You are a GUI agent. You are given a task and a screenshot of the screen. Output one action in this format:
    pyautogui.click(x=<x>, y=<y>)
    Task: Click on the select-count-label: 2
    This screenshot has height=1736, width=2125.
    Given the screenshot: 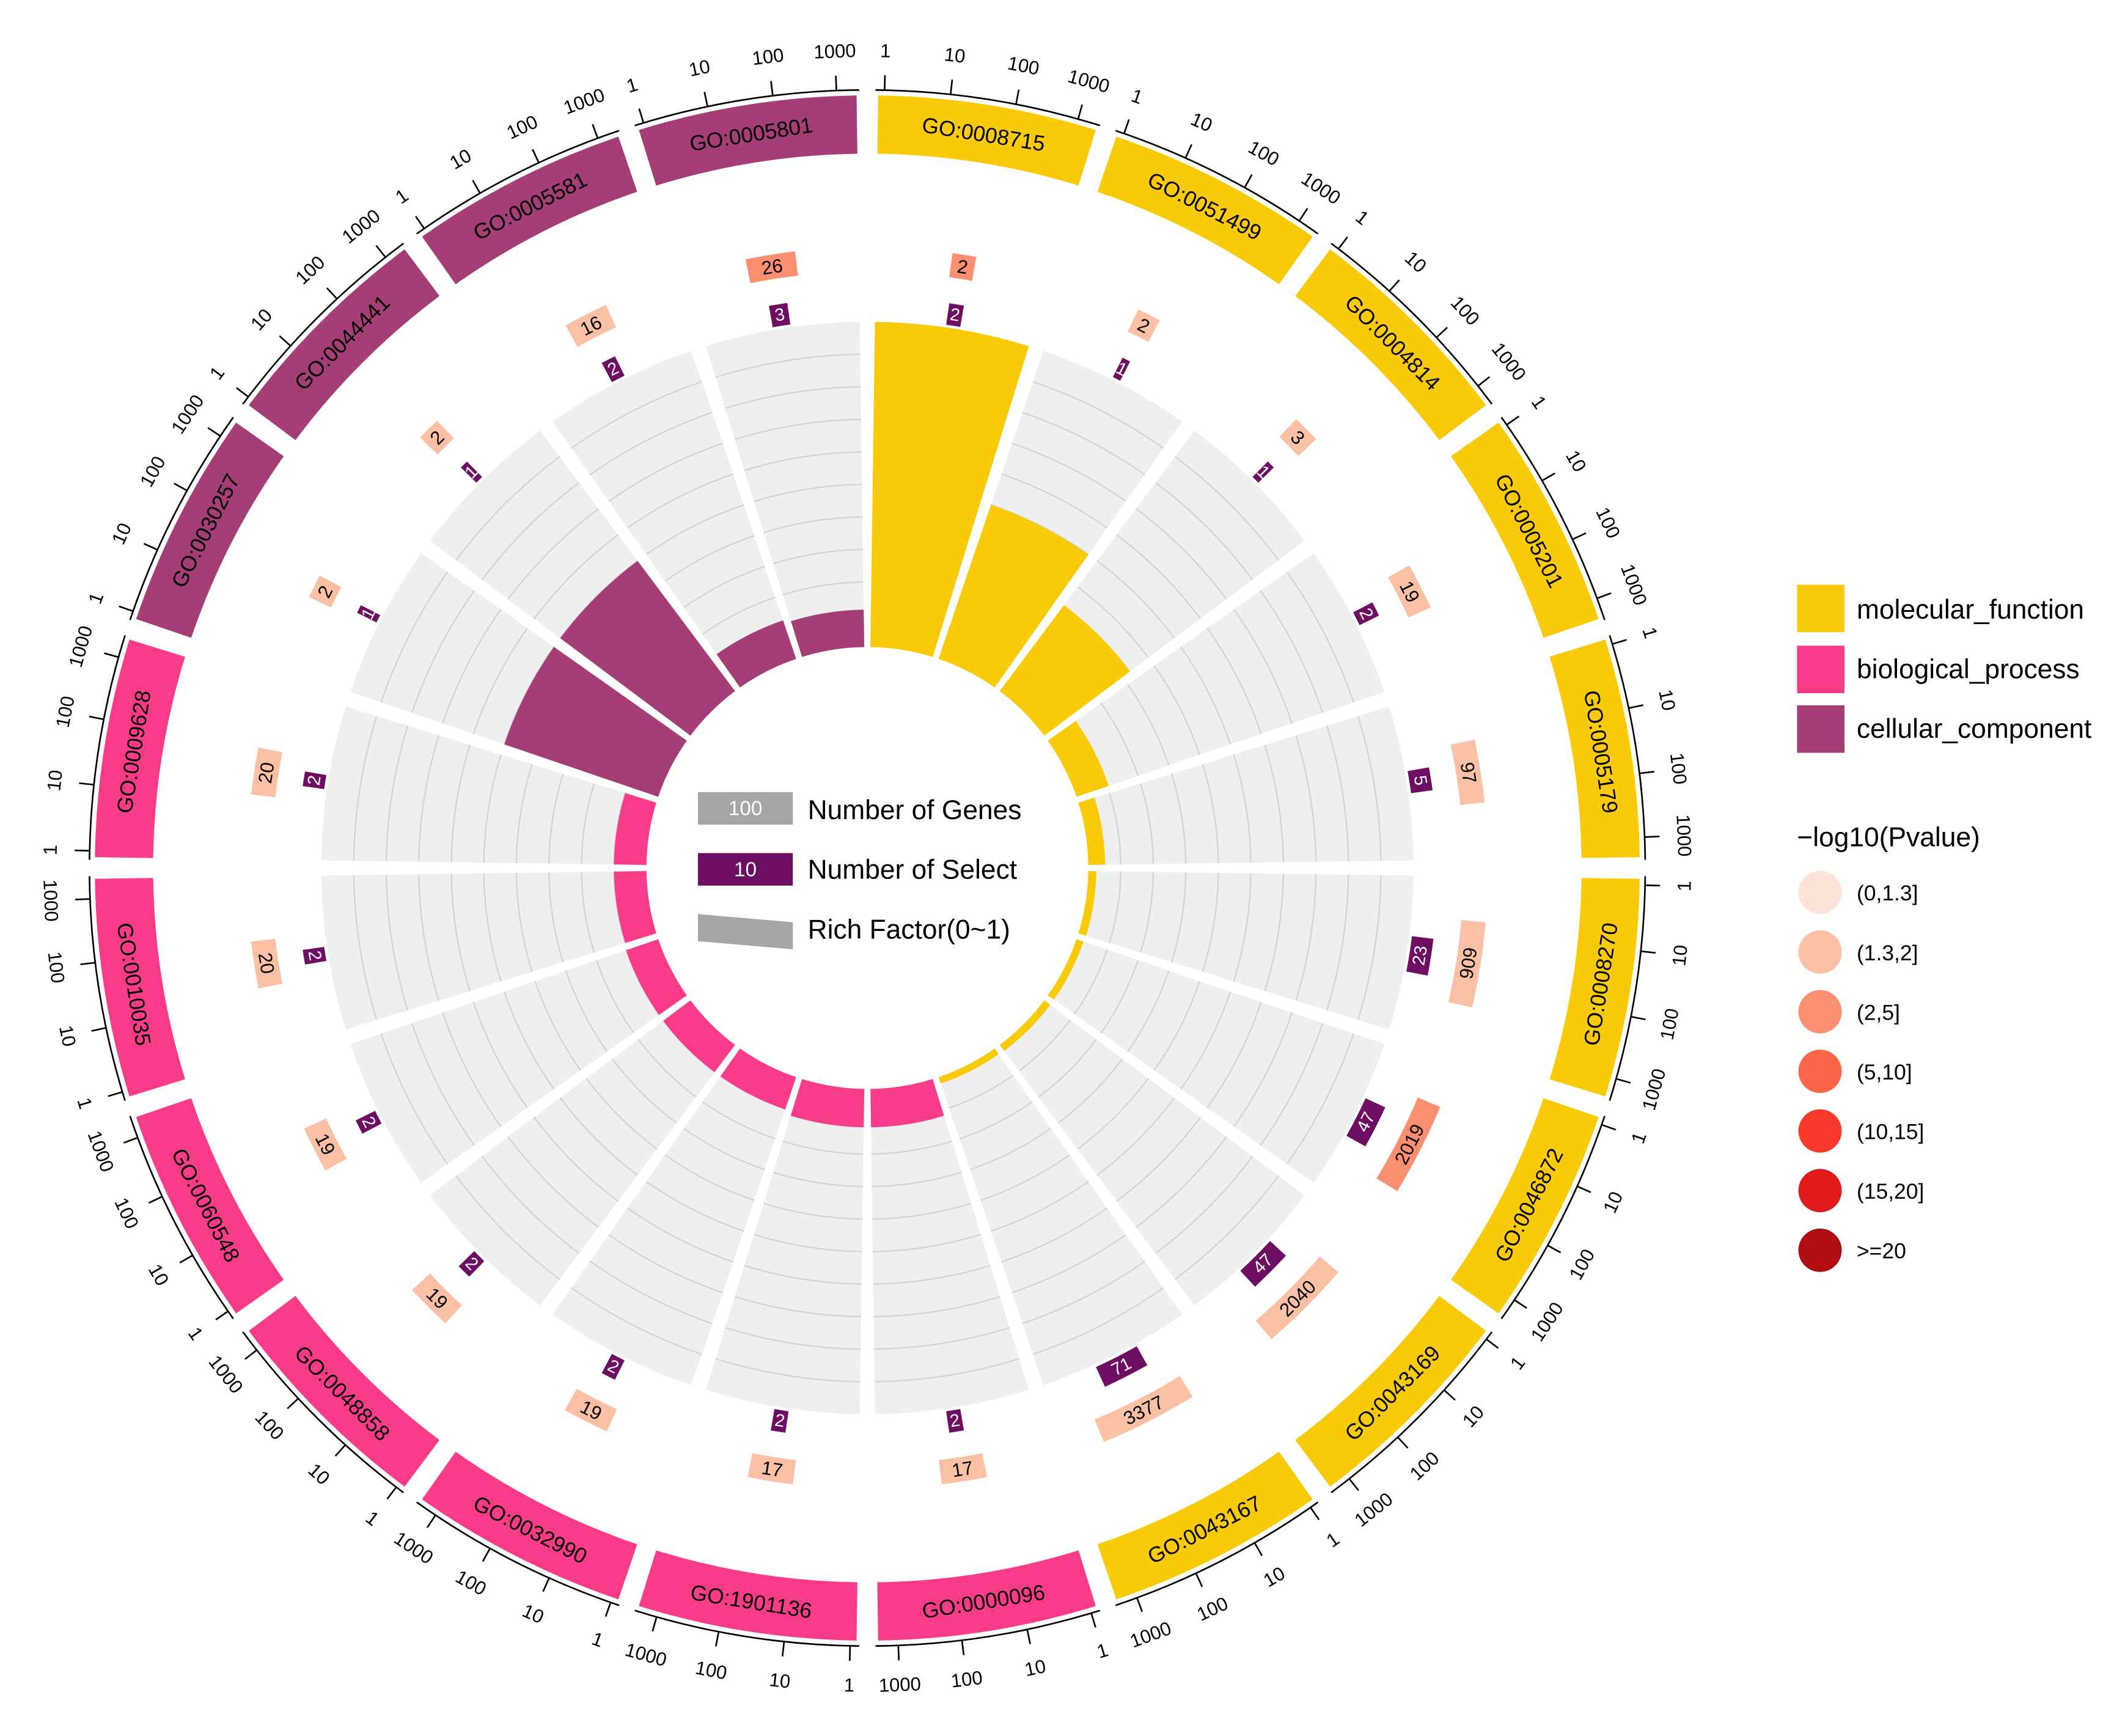 What is the action you would take?
    pyautogui.click(x=314, y=780)
    